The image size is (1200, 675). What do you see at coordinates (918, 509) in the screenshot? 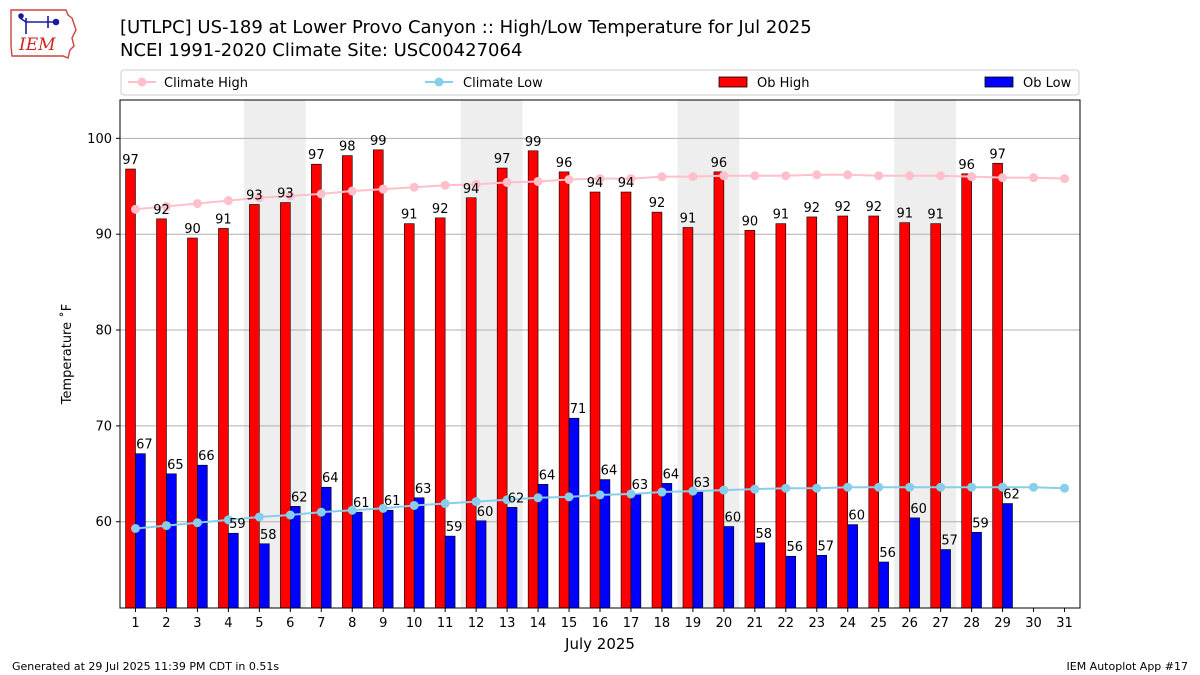
I see `ob-low-label-26: 60` at bounding box center [918, 509].